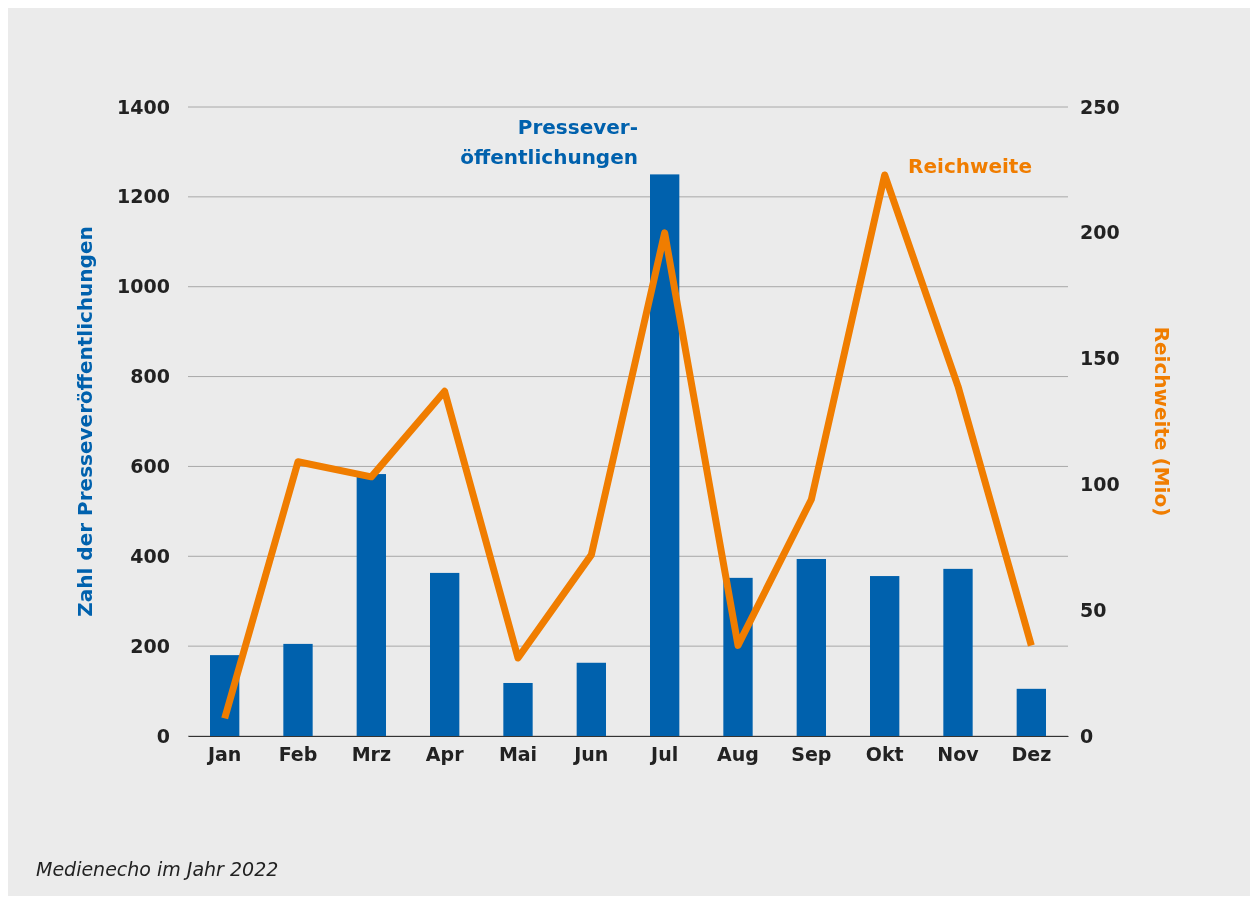 This screenshot has height=897, width=1250. Describe the element at coordinates (1100, 358) in the screenshot. I see `y2-tick-label: 150` at that location.